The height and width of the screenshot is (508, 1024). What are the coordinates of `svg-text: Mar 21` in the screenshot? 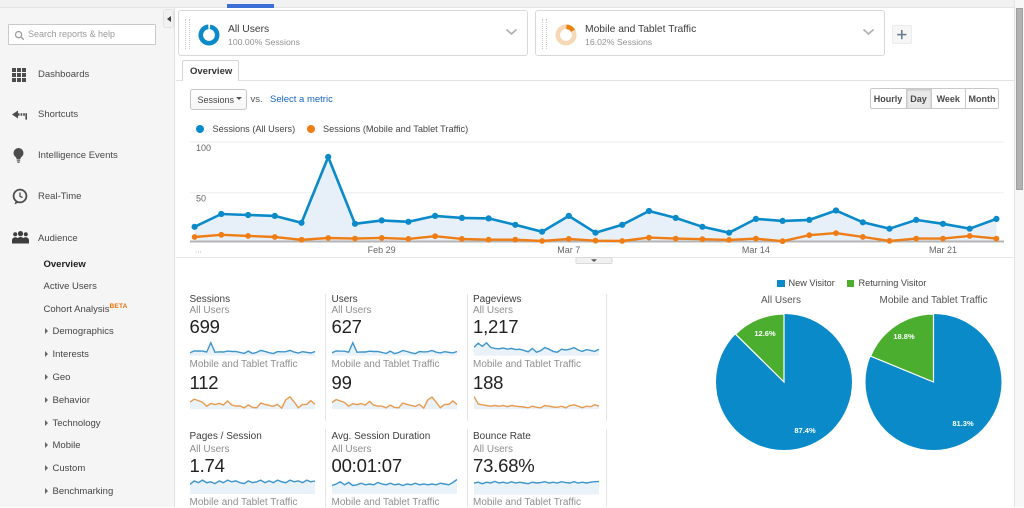 It's located at (943, 250).